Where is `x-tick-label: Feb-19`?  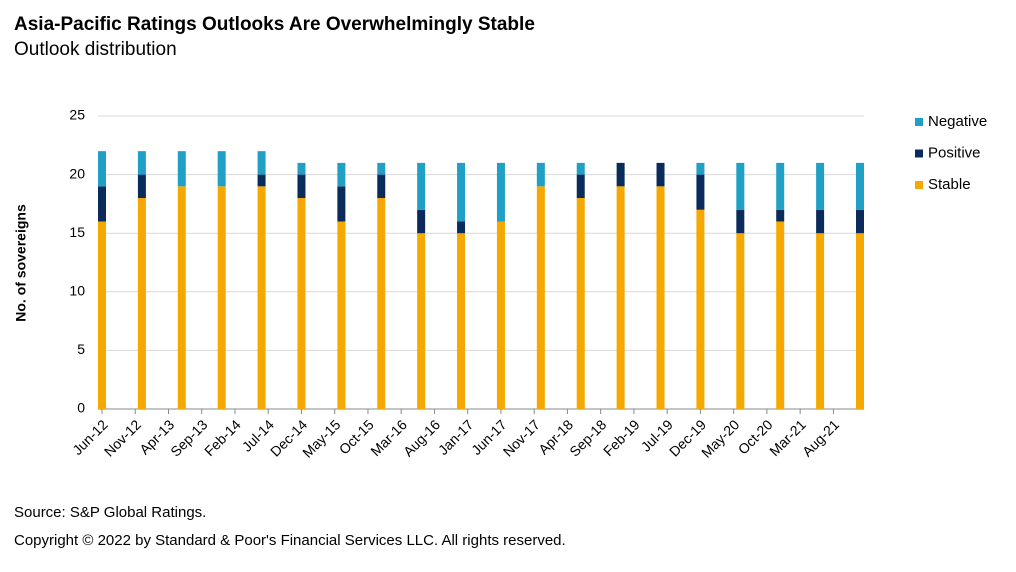 x-tick-label: Feb-19 is located at coordinates (621, 437).